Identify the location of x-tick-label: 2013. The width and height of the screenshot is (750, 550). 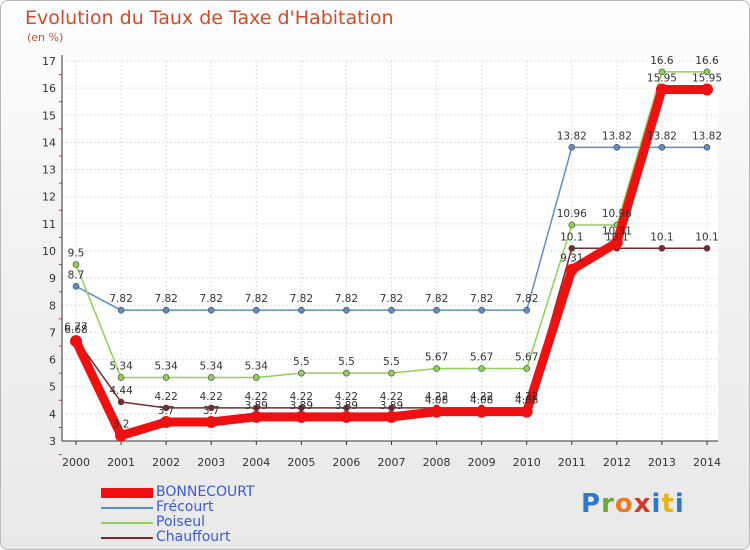
(662, 462).